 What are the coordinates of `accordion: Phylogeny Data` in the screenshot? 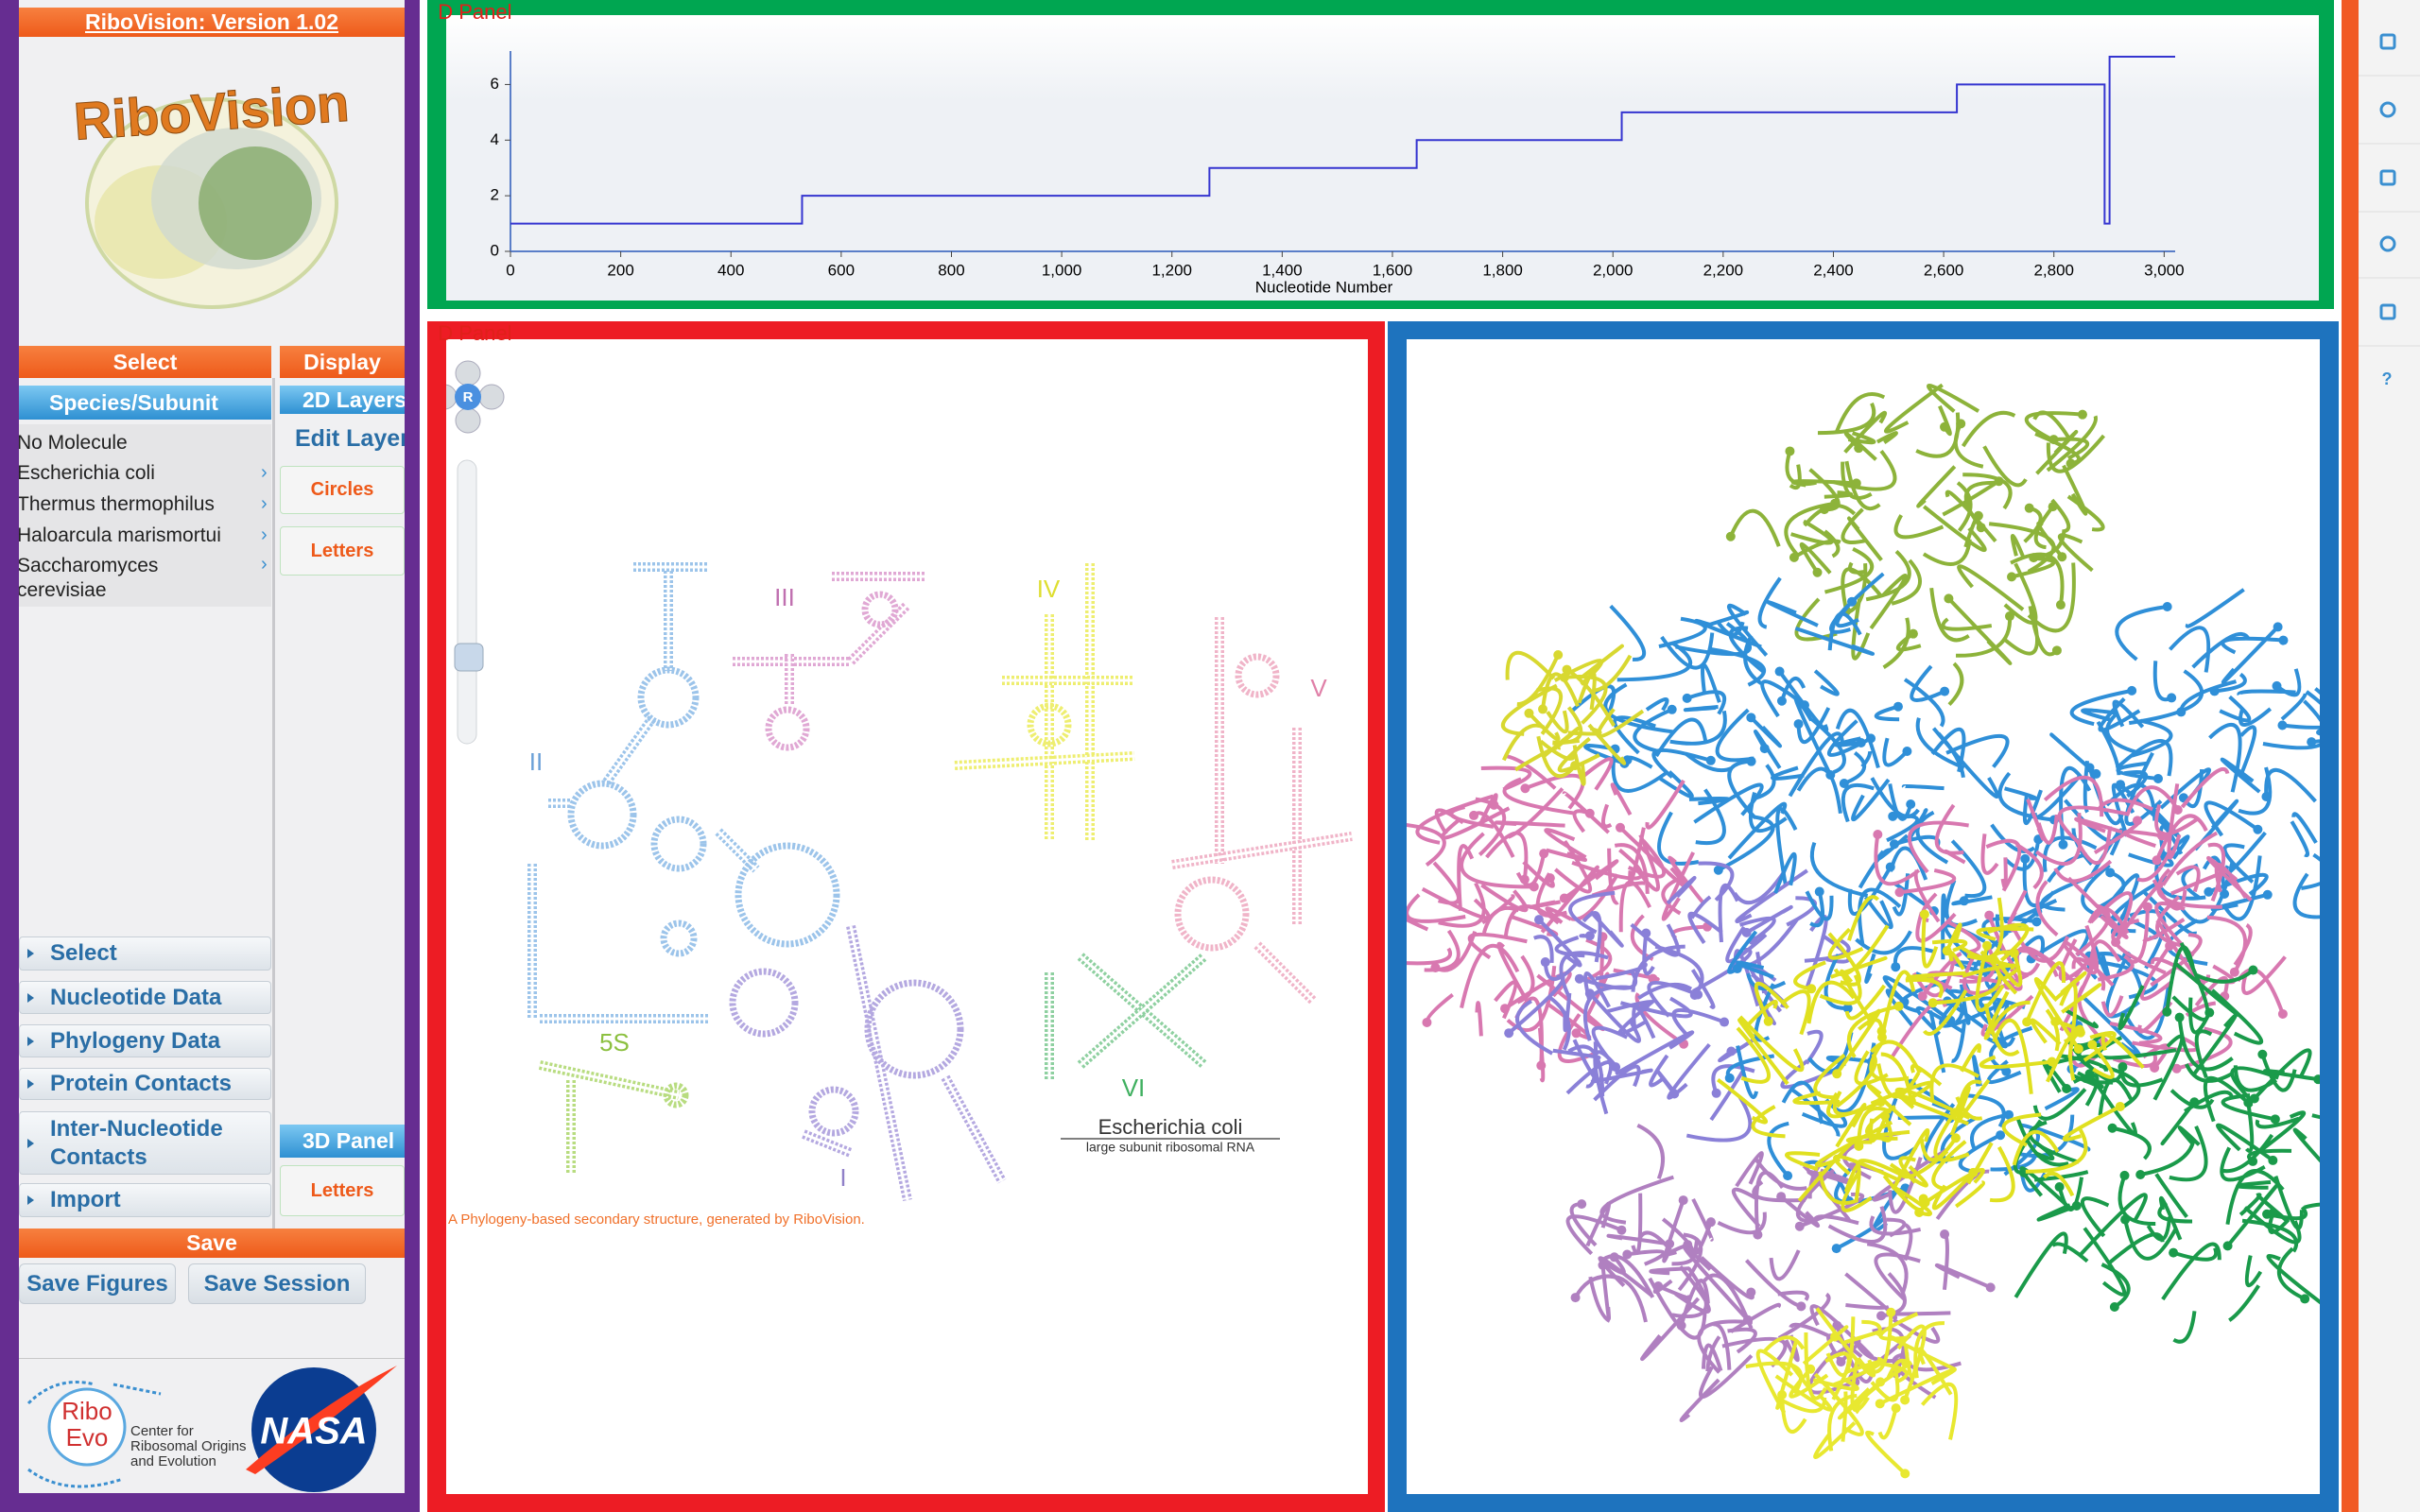 It's located at (145, 1040).